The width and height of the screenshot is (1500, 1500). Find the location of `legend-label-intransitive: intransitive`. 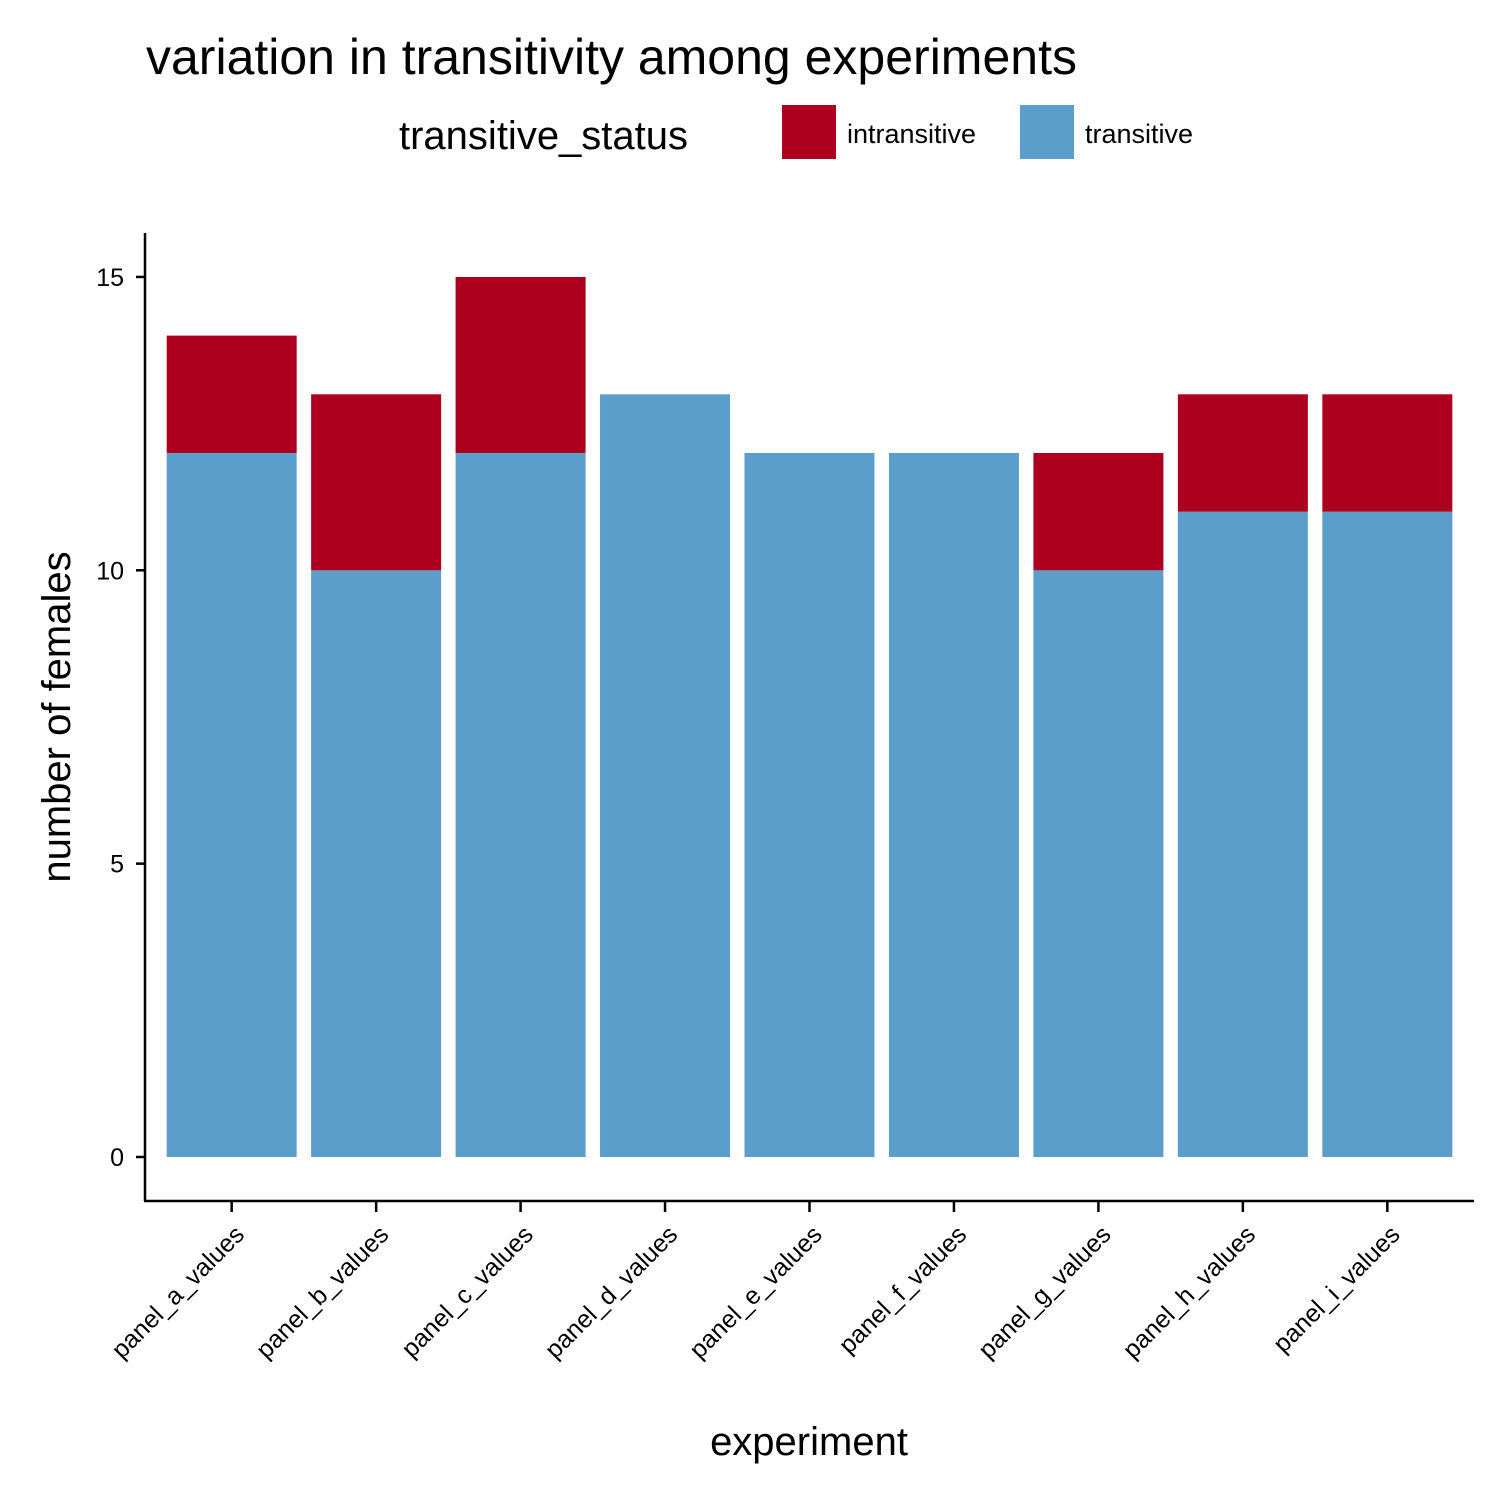

legend-label-intransitive: intransitive is located at coordinates (911, 134).